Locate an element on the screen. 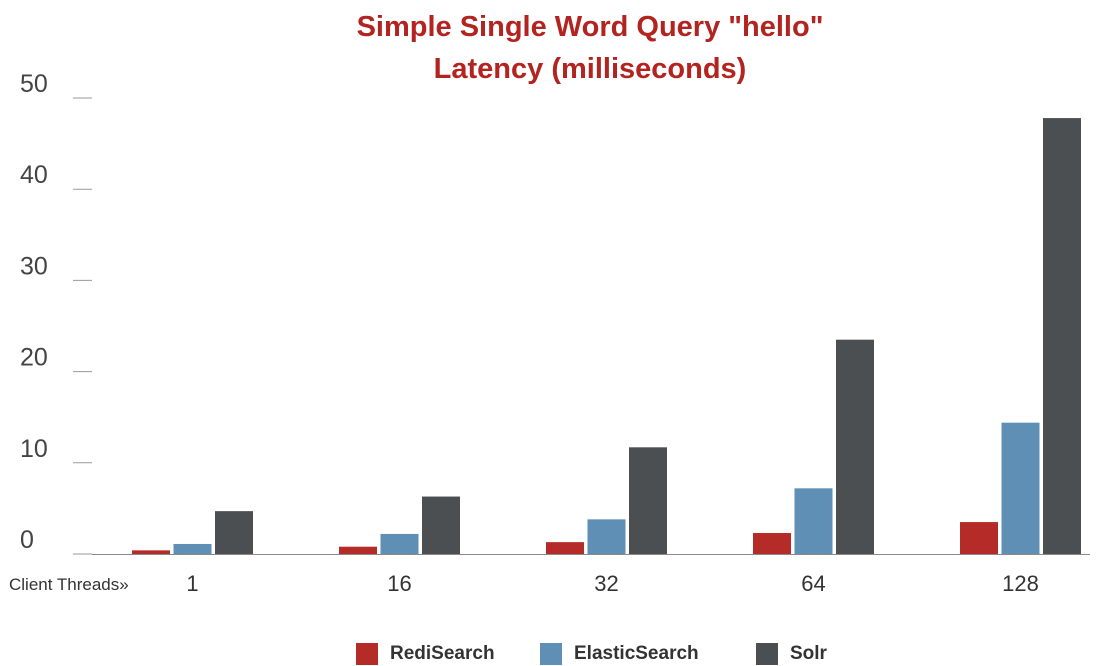  x-tick-label: 16 is located at coordinates (399, 583).